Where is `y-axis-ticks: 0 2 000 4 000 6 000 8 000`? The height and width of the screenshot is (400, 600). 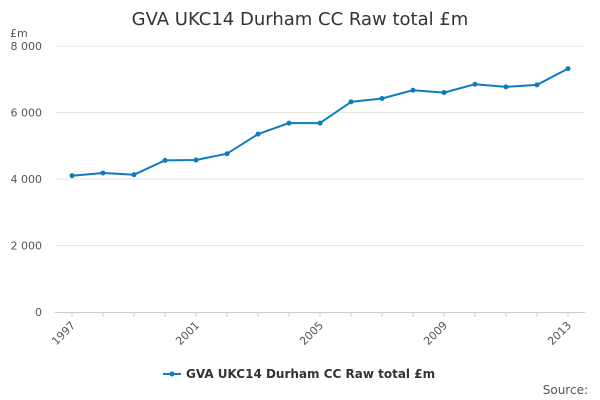
y-axis-ticks: 0 2 000 4 000 6 000 8 000 is located at coordinates (27, 179).